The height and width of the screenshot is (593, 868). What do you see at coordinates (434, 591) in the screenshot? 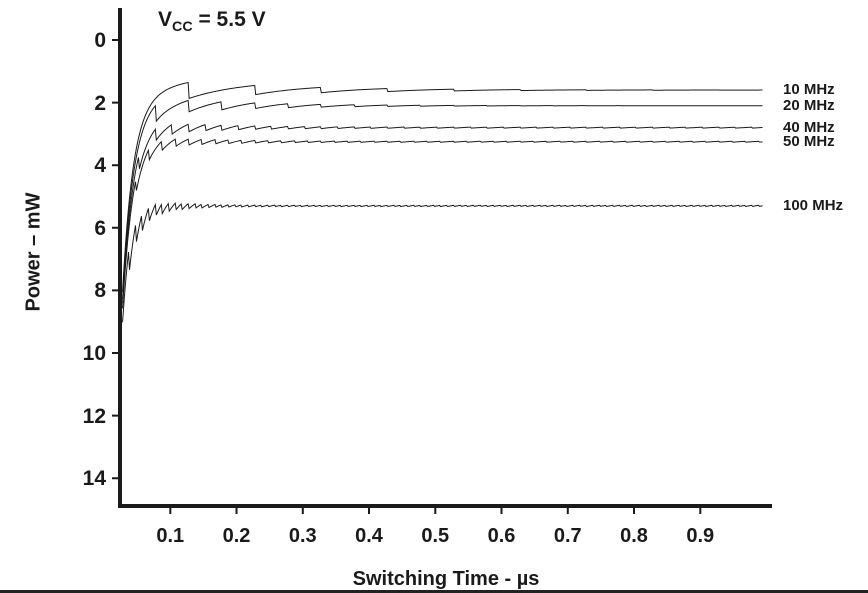
I see `bottom-rule` at bounding box center [434, 591].